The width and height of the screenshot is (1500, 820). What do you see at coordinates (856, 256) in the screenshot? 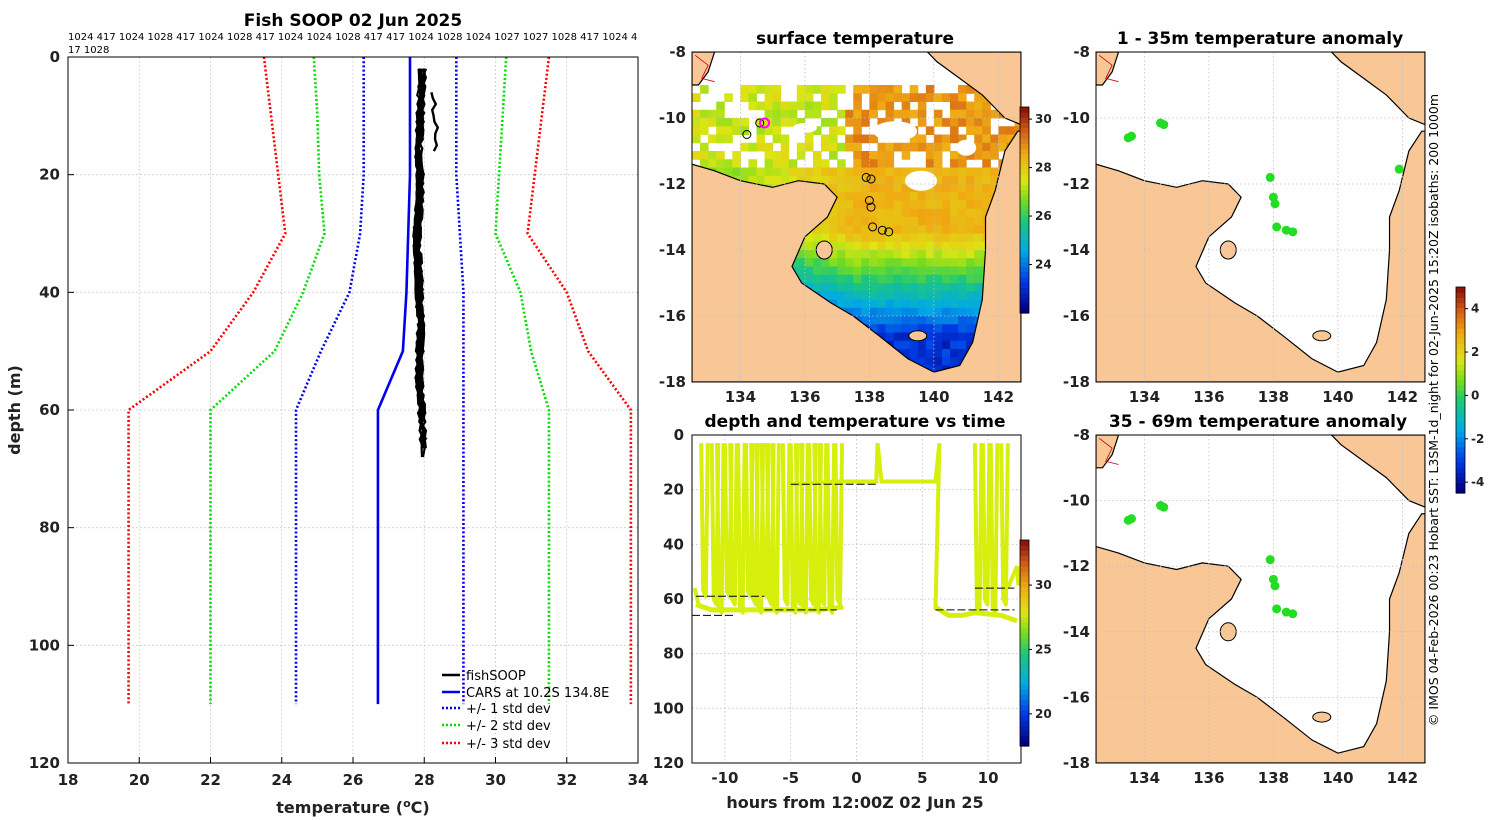
I see `map-land-polygon` at bounding box center [856, 256].